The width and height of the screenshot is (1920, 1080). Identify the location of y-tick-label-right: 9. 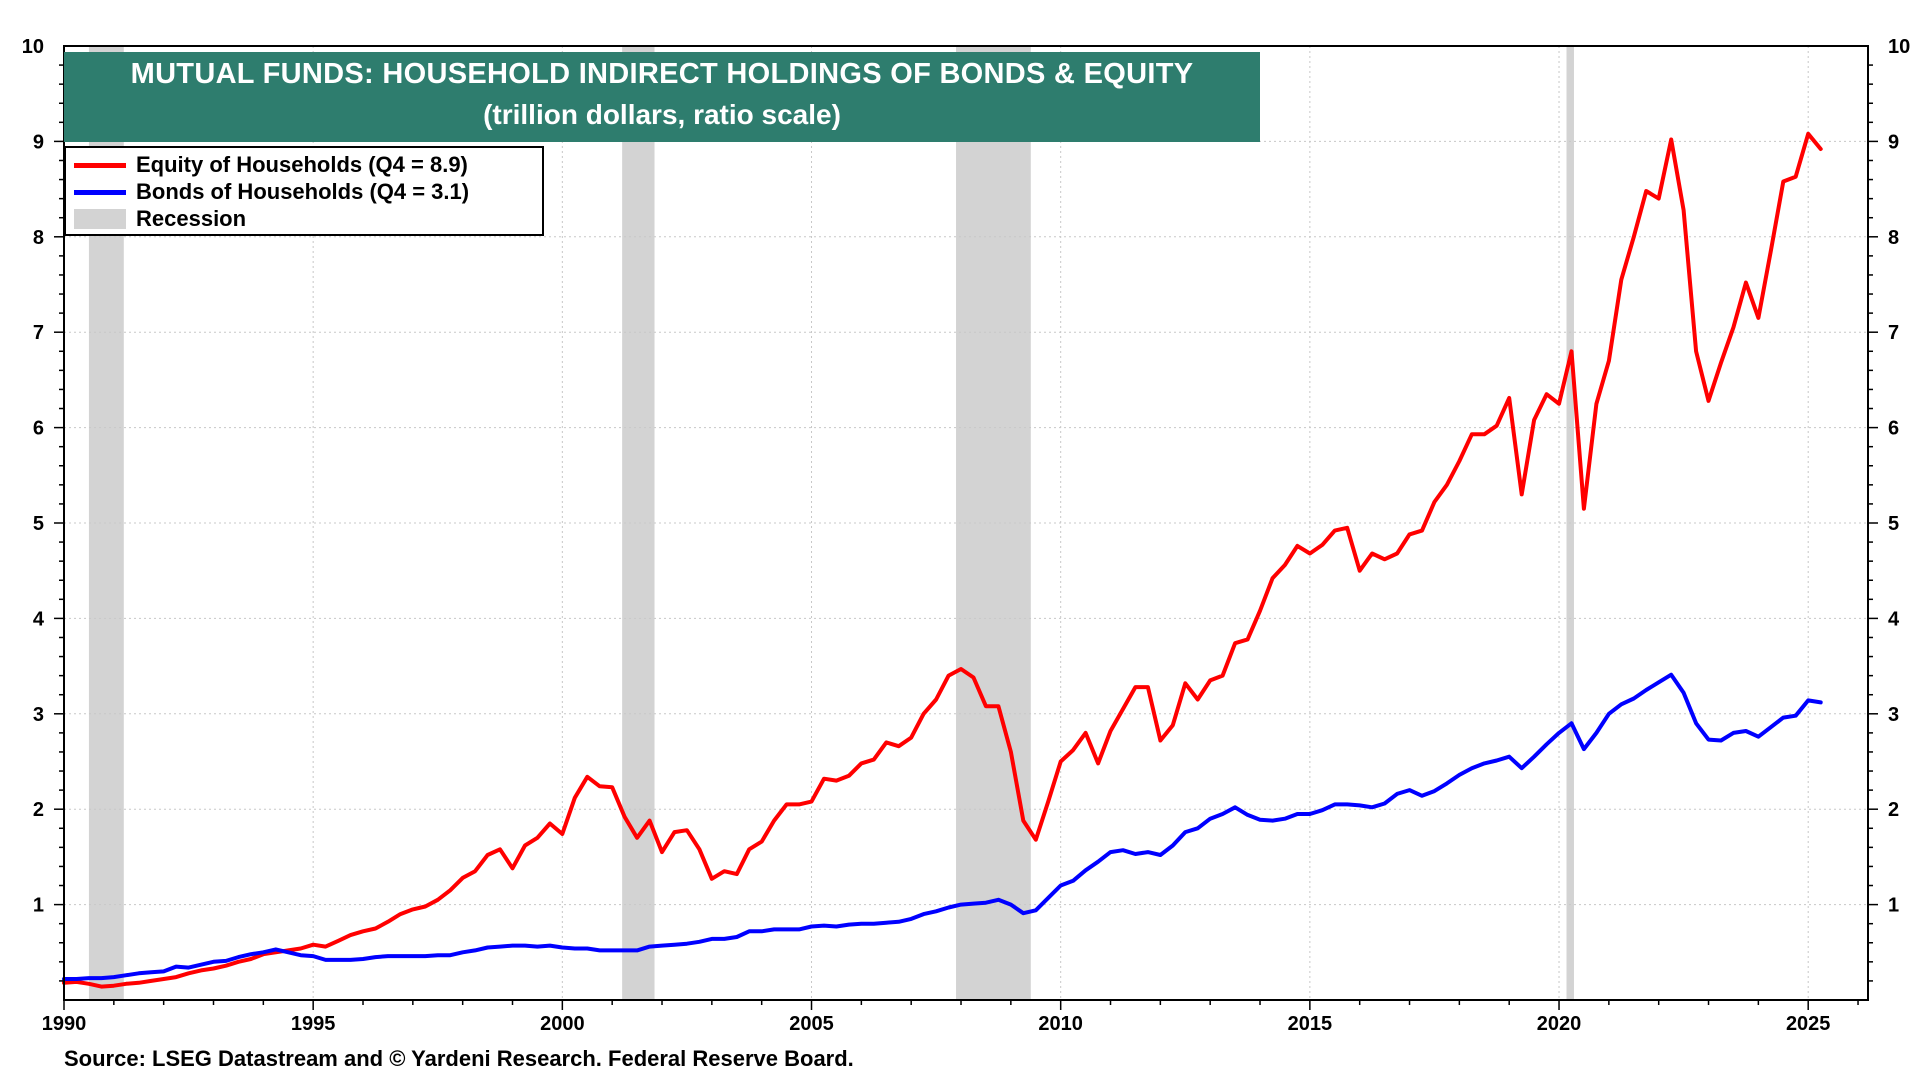
(1893, 142).